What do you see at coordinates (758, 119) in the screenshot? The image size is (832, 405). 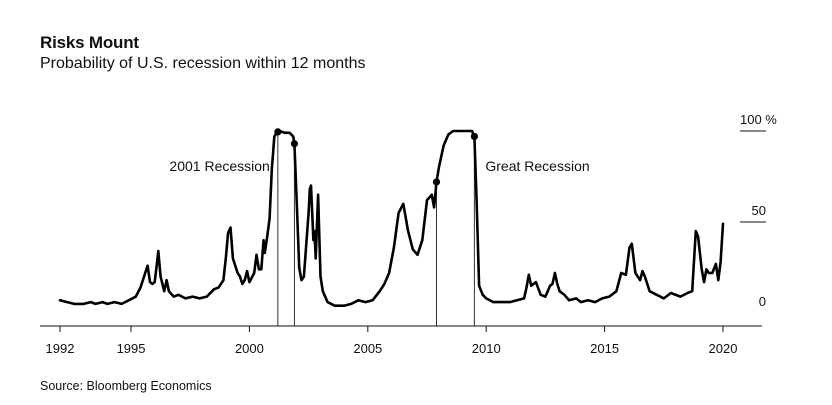 I see `y-tick-label: 100 %` at bounding box center [758, 119].